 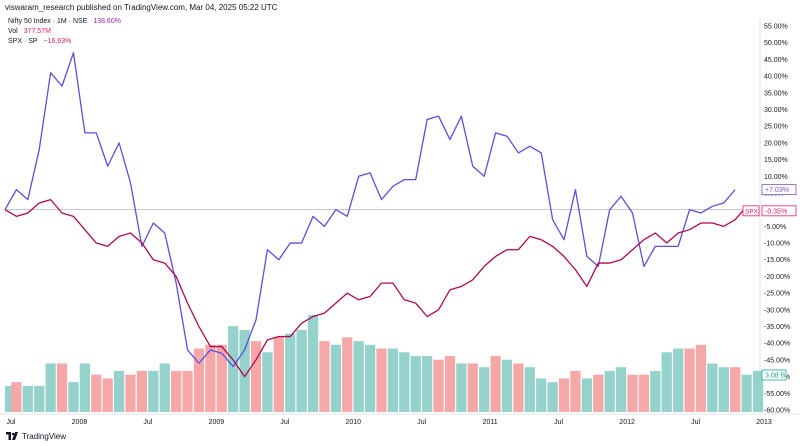 What do you see at coordinates (777, 310) in the screenshot?
I see `y-tick-label: -30.00%` at bounding box center [777, 310].